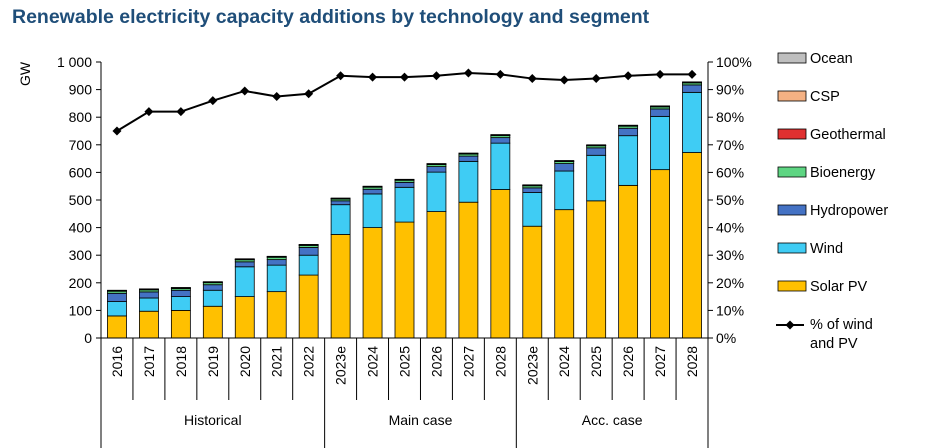  Describe the element at coordinates (88, 338) in the screenshot. I see `y-tick-label: 0` at that location.